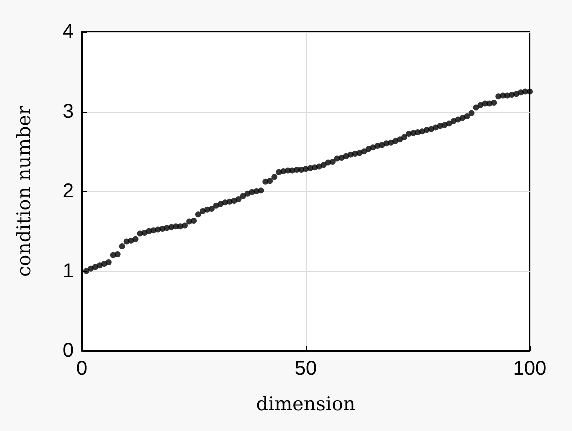 The height and width of the screenshot is (431, 572). What do you see at coordinates (306, 369) in the screenshot?
I see `x-tick-label: 50` at bounding box center [306, 369].